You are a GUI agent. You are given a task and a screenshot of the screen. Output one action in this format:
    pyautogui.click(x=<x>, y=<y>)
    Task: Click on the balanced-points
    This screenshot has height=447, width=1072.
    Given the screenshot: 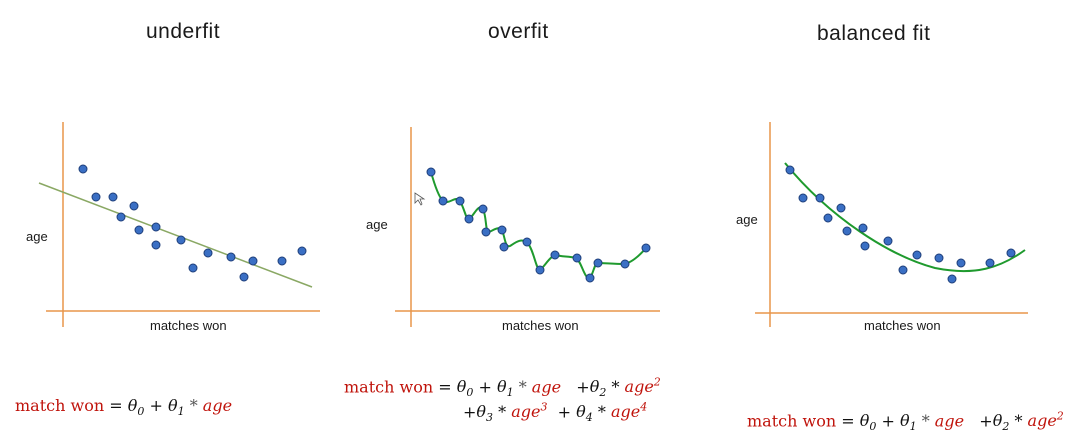 What is the action you would take?
    pyautogui.click(x=900, y=224)
    